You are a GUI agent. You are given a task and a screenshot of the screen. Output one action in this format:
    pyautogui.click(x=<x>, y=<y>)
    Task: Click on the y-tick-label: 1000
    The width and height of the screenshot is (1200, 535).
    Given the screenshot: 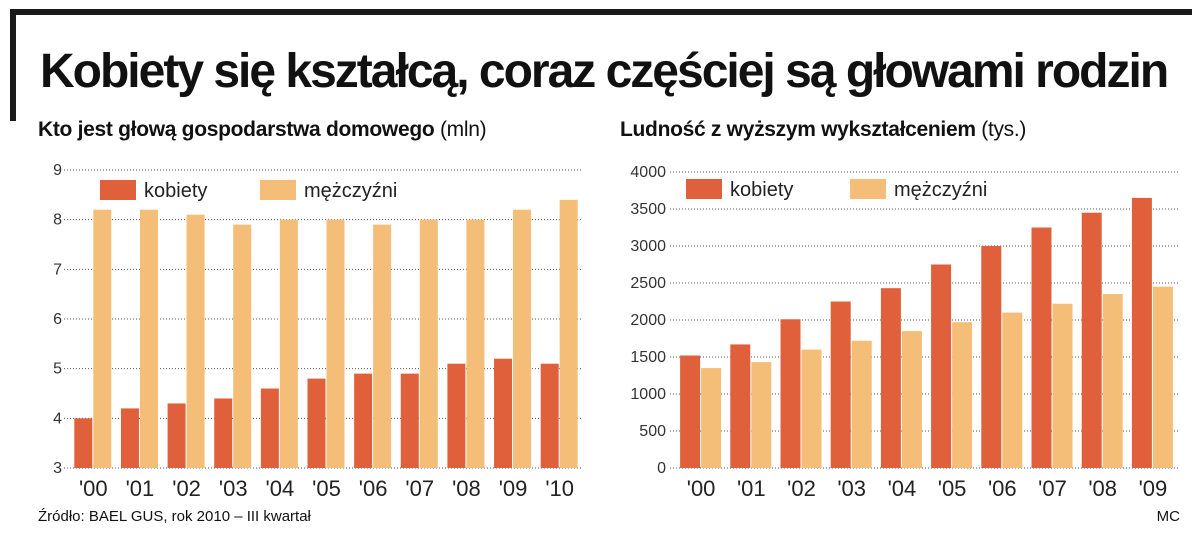 What is the action you would take?
    pyautogui.click(x=648, y=394)
    